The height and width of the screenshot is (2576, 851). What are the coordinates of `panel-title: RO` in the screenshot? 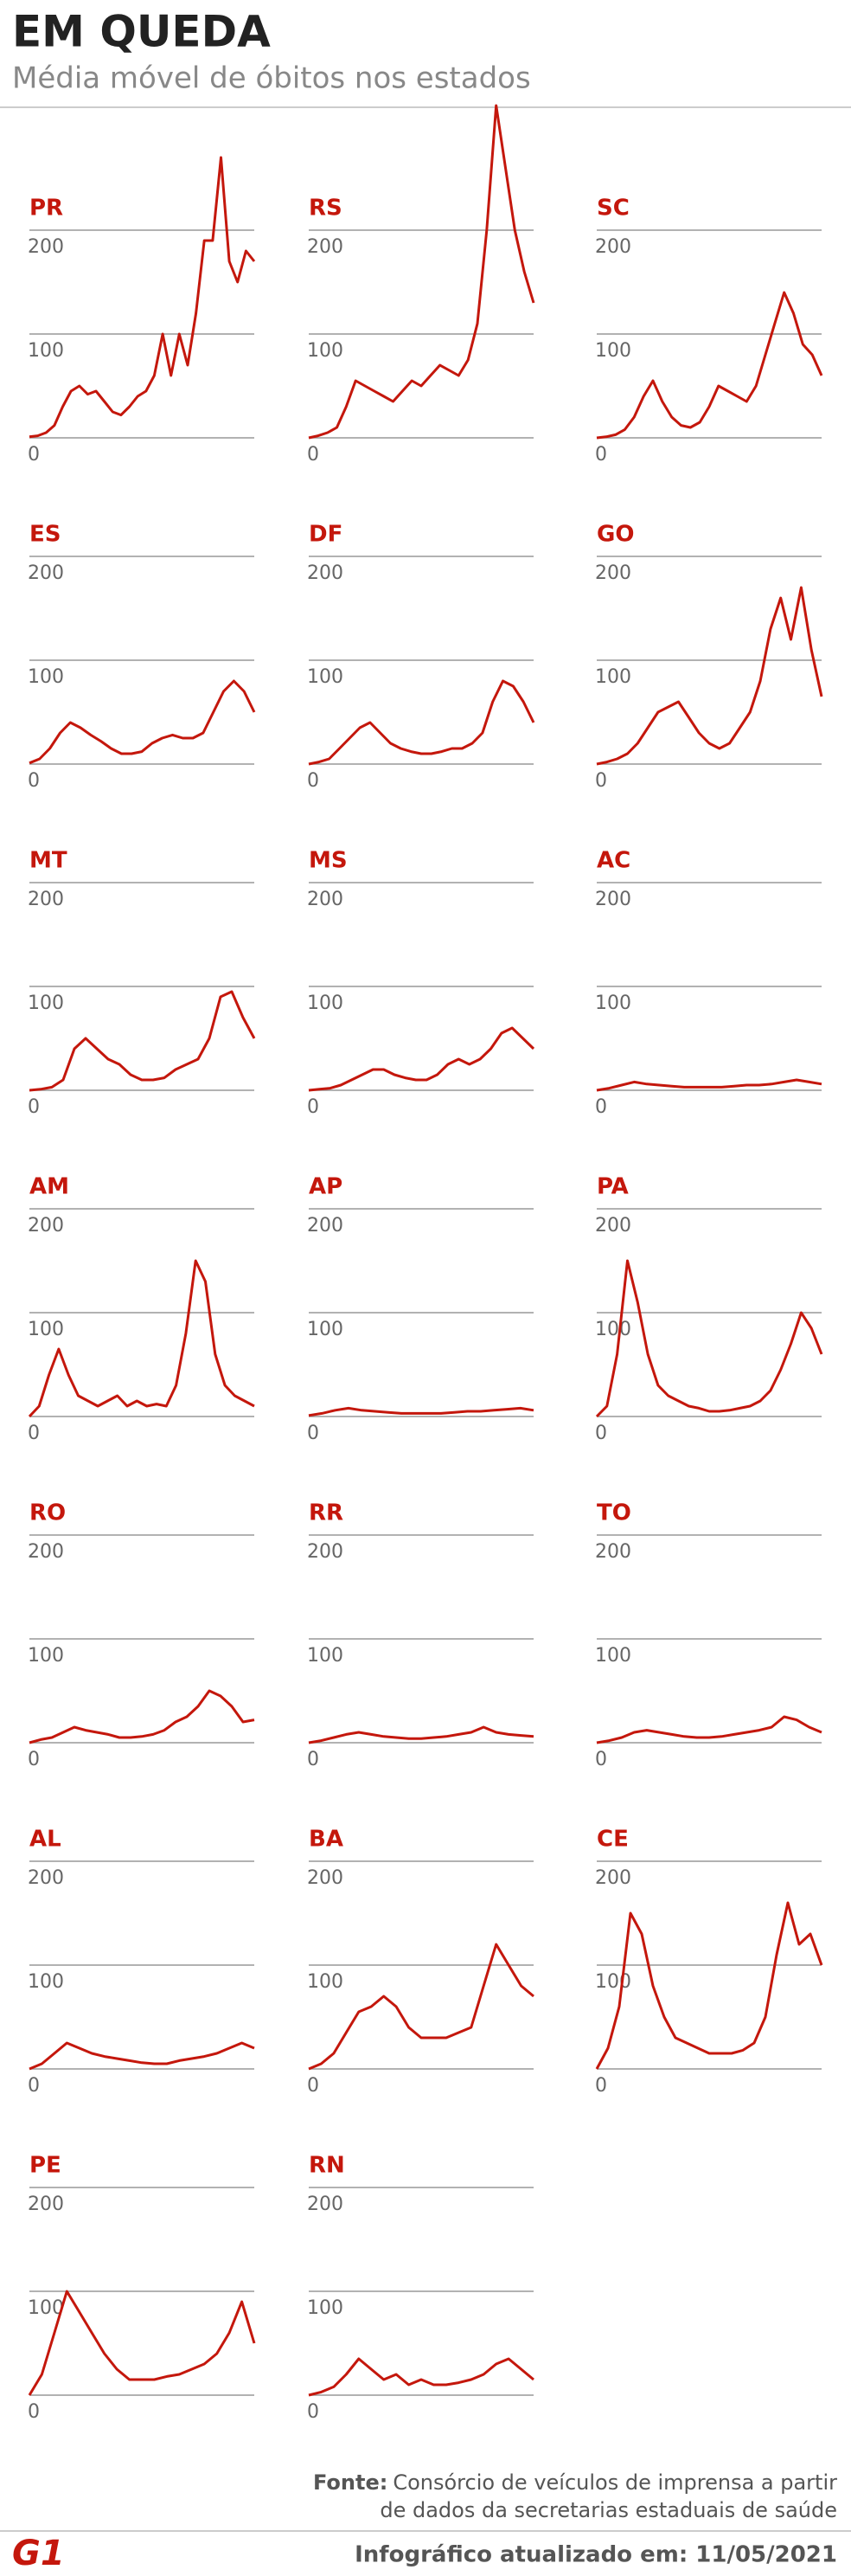 It's located at (48, 1513).